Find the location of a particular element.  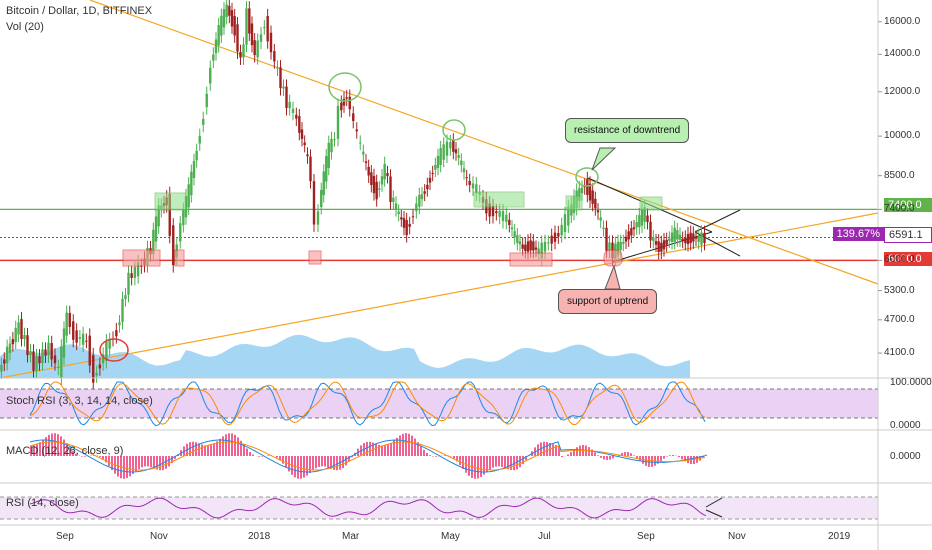

rsi-label: RSI (14, close) is located at coordinates (42, 503).